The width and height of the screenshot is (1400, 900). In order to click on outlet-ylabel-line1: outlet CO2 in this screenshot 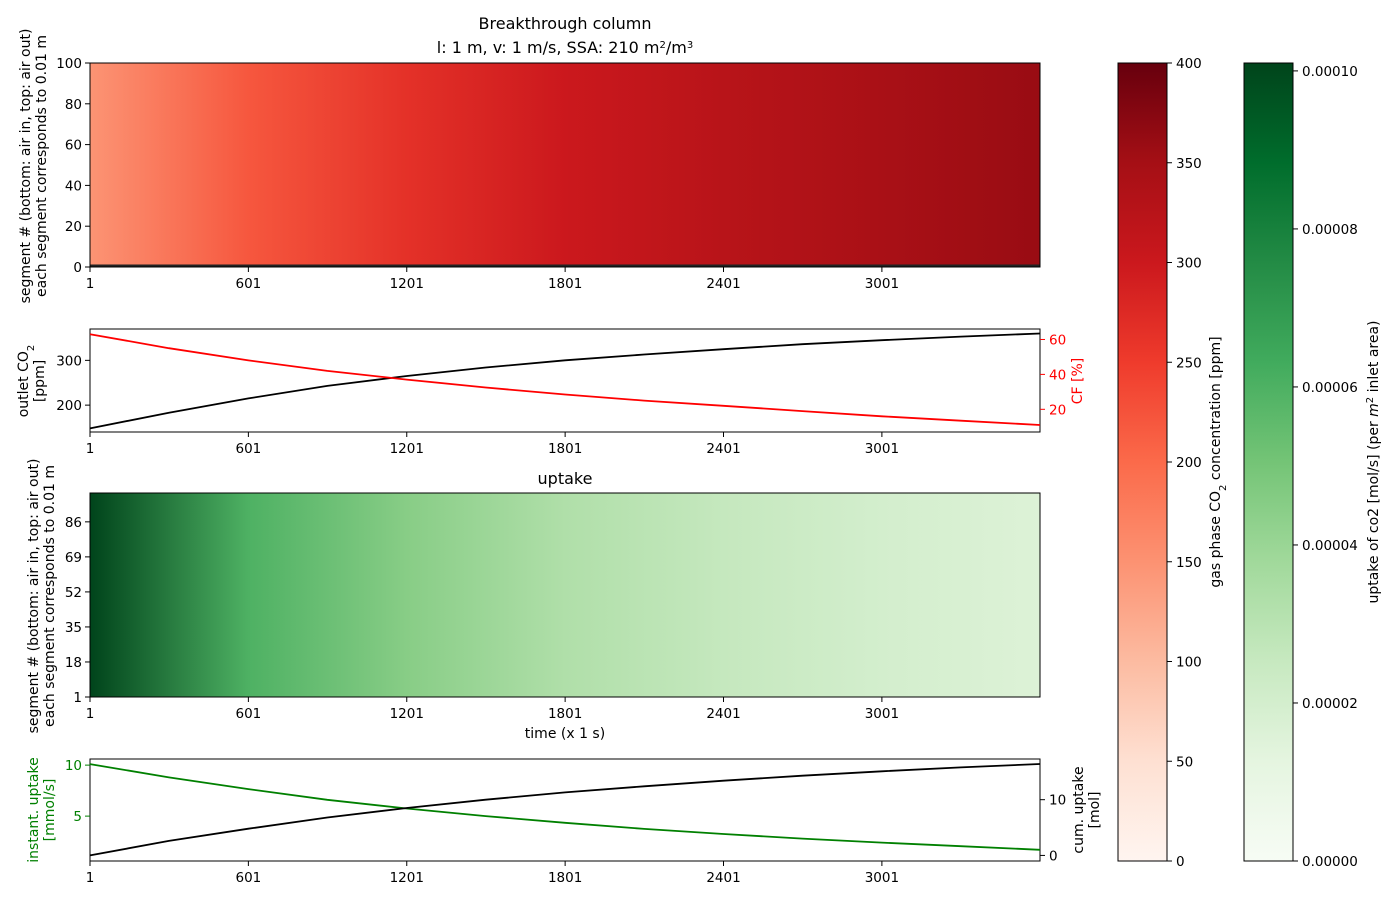, I will do `click(26, 381)`.